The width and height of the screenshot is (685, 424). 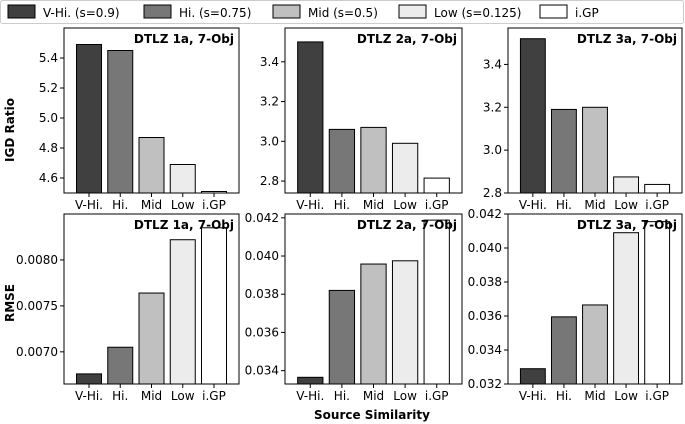 I want to click on y-tick-label: 0.038, so click(x=262, y=294).